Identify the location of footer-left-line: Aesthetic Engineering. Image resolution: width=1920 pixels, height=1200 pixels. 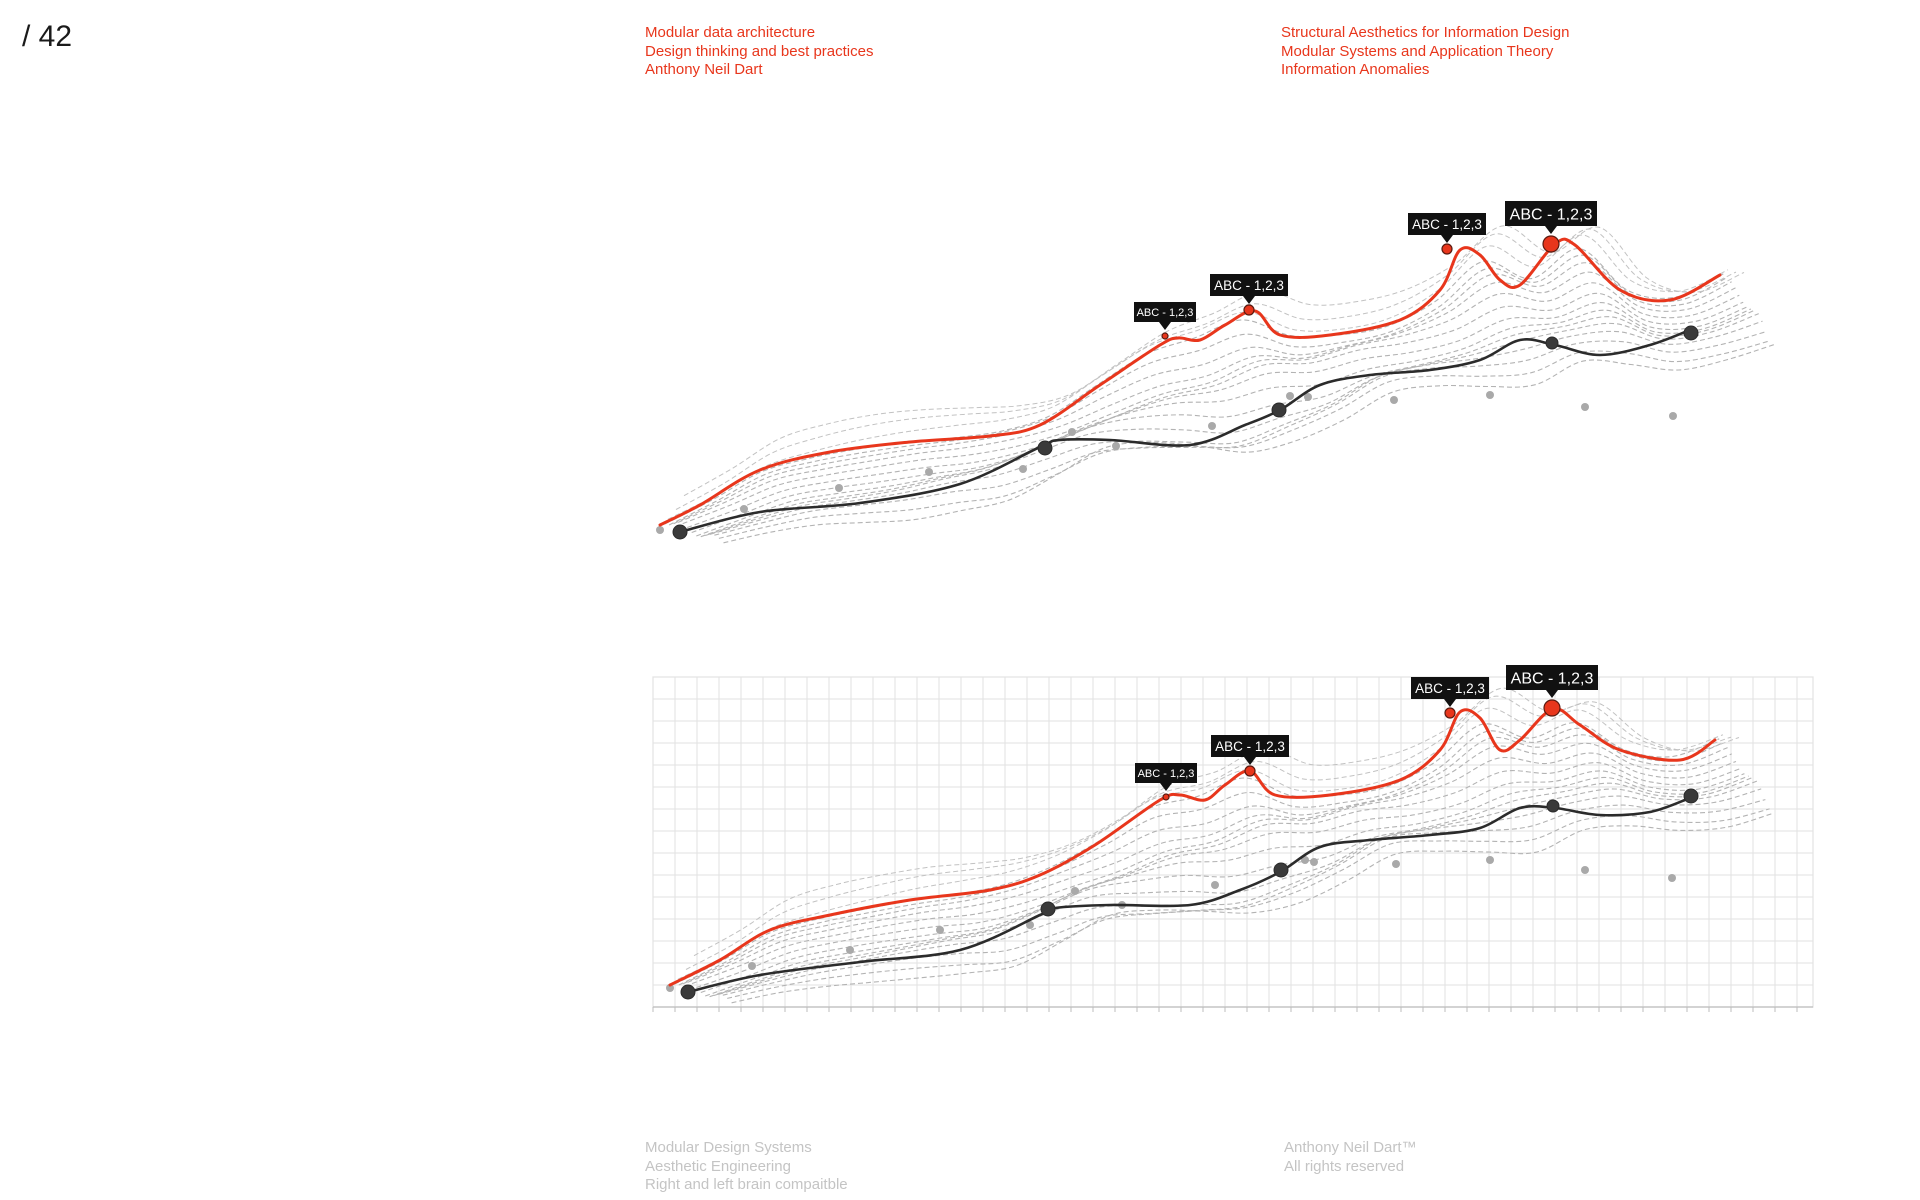
(718, 1166).